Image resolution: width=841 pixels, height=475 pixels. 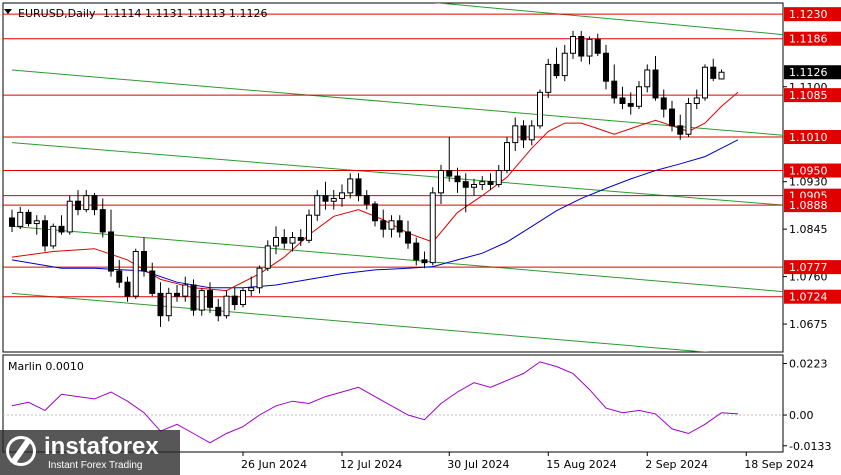 I want to click on collapse-arrow-icon, so click(x=8, y=11).